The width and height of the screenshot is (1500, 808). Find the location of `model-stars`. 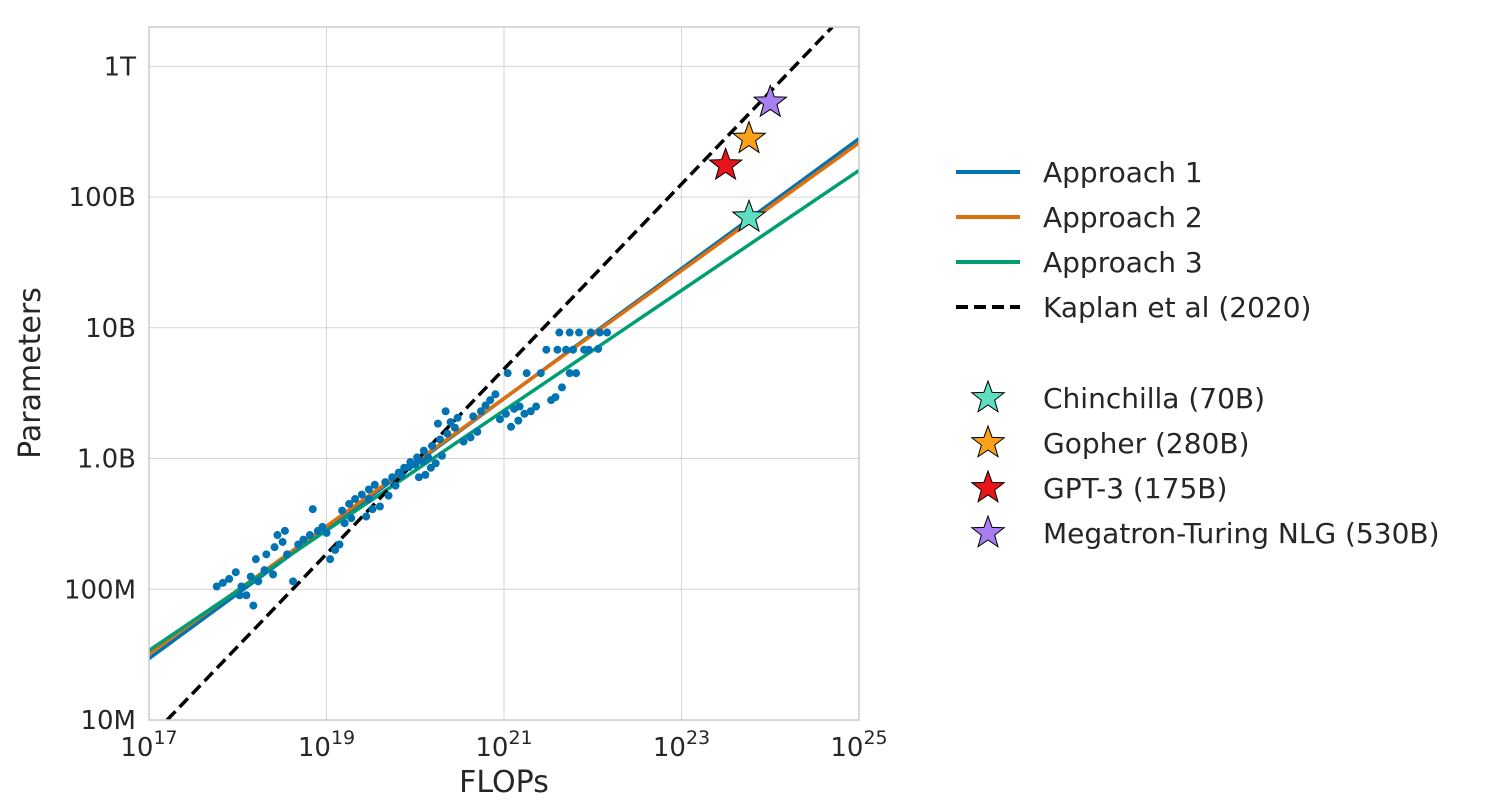

model-stars is located at coordinates (748, 158).